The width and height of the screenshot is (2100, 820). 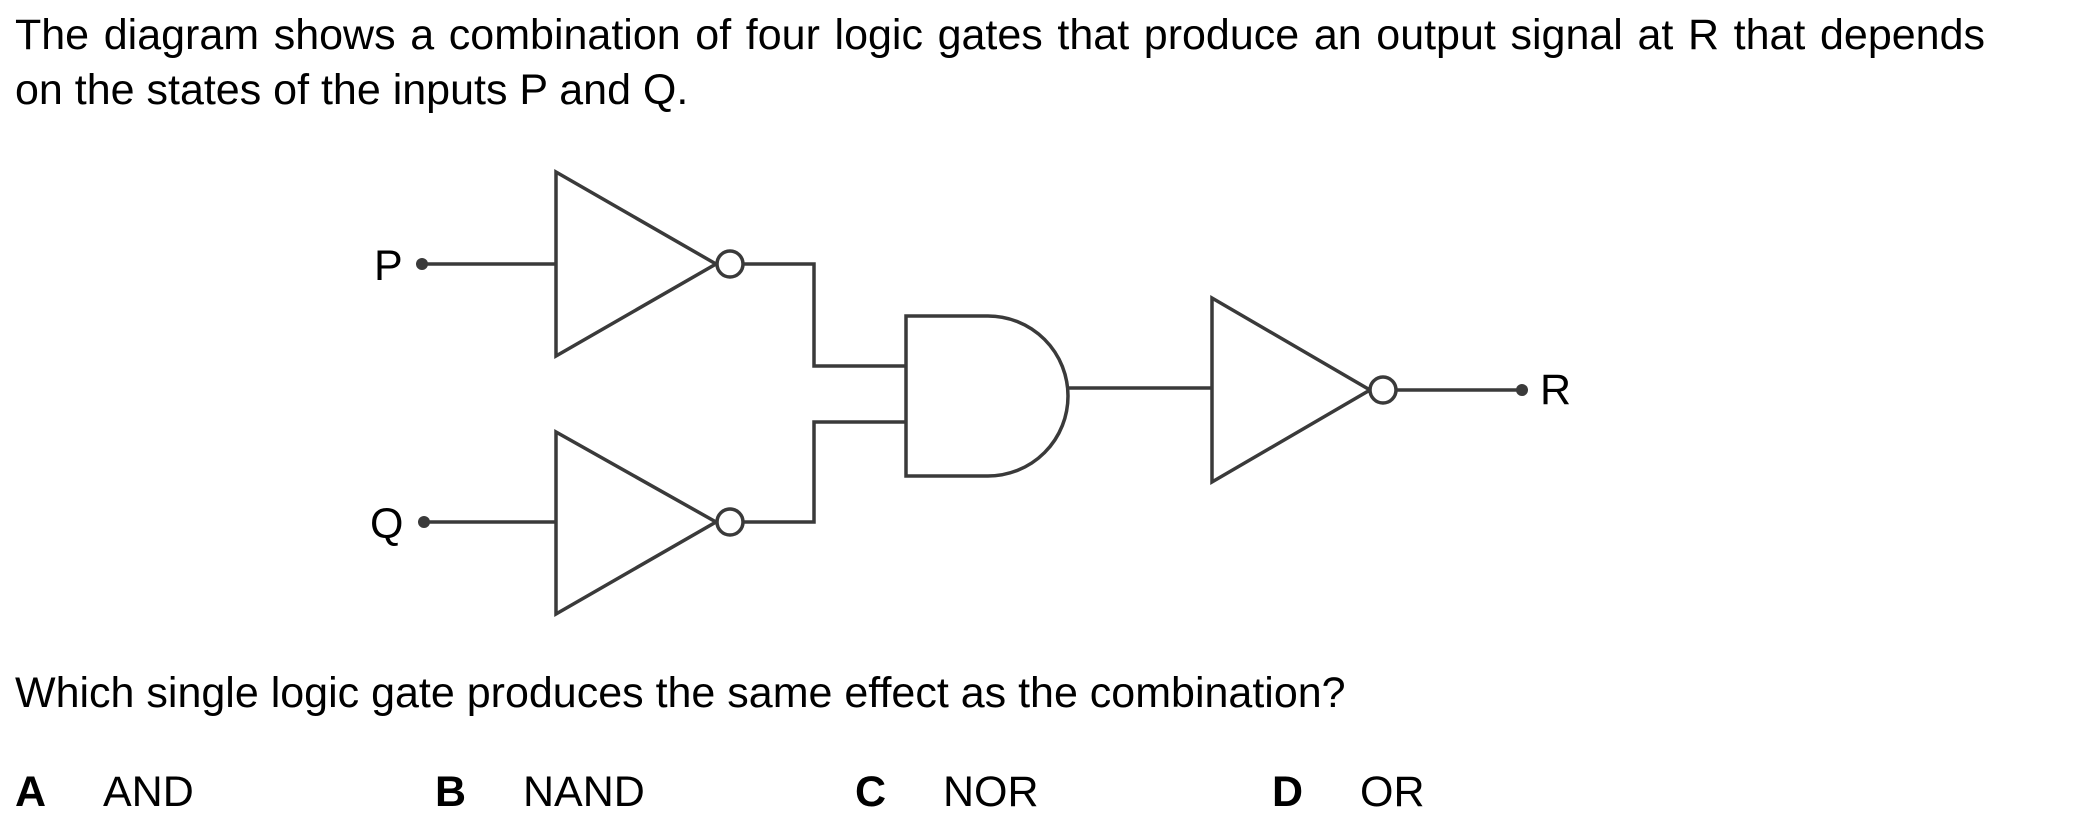 What do you see at coordinates (1383, 390) in the screenshot?
I see `not-gate-output-bubble` at bounding box center [1383, 390].